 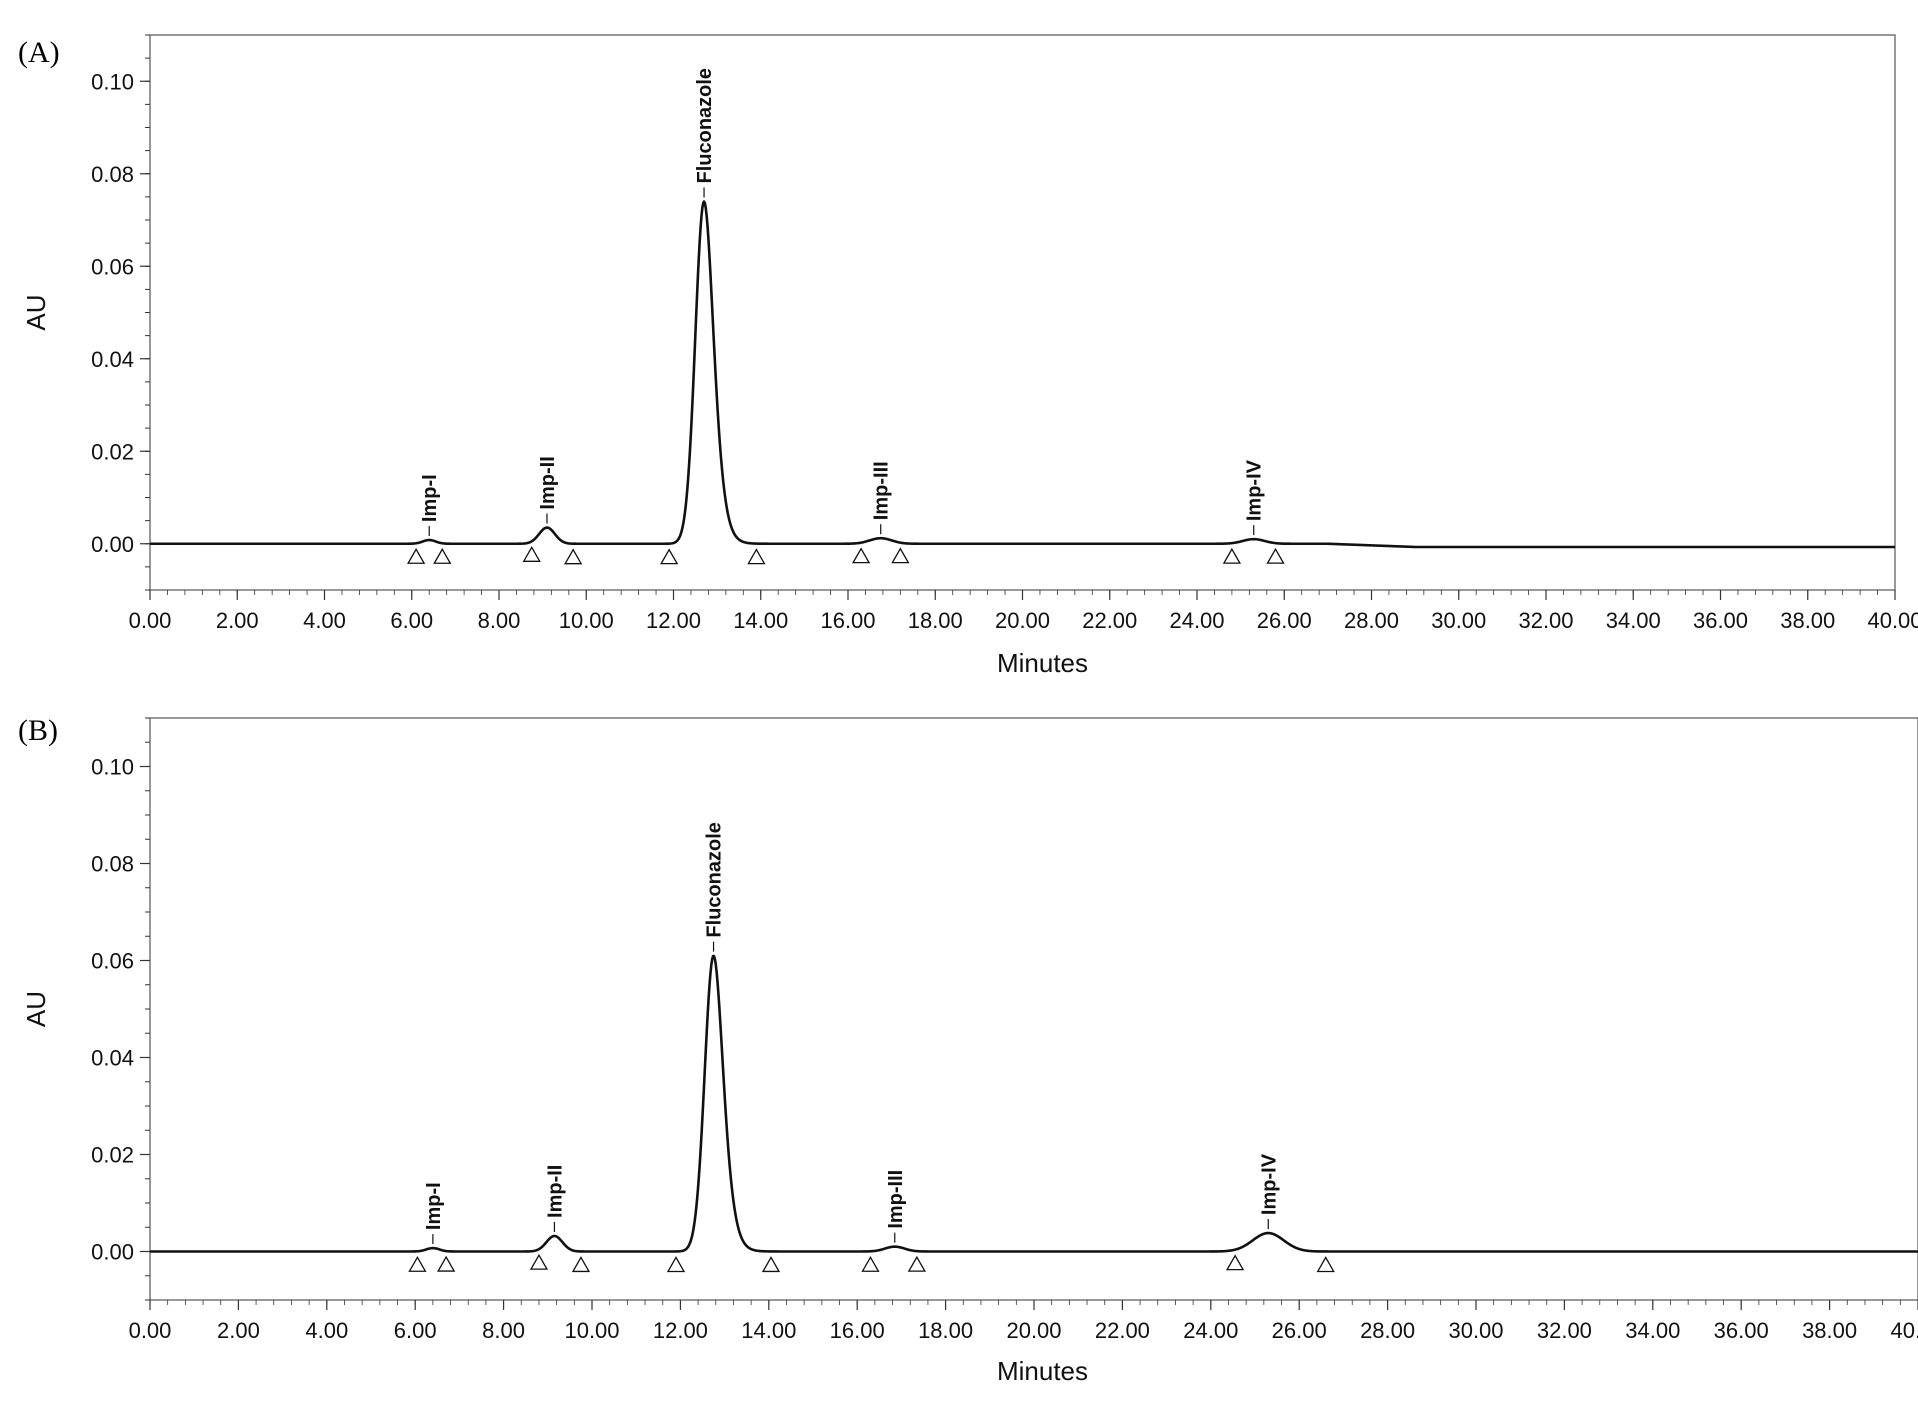 I want to click on panel-label: (A), so click(x=39, y=52).